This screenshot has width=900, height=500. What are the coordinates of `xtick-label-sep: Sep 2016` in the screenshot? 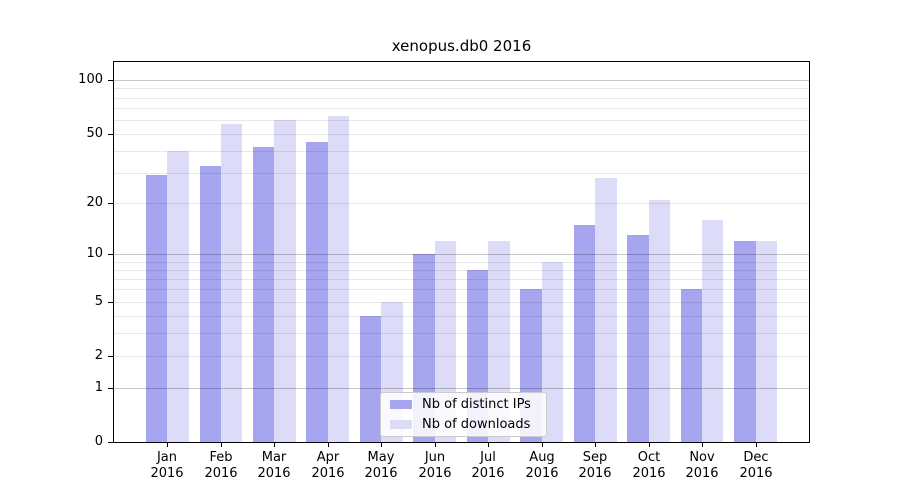 It's located at (595, 465).